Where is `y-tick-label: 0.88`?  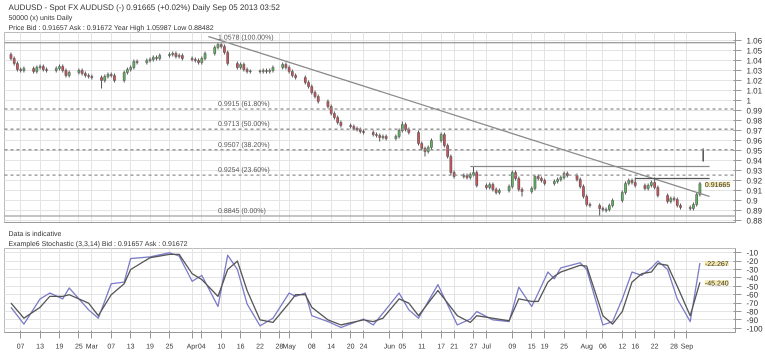
y-tick-label: 0.88 is located at coordinates (754, 221).